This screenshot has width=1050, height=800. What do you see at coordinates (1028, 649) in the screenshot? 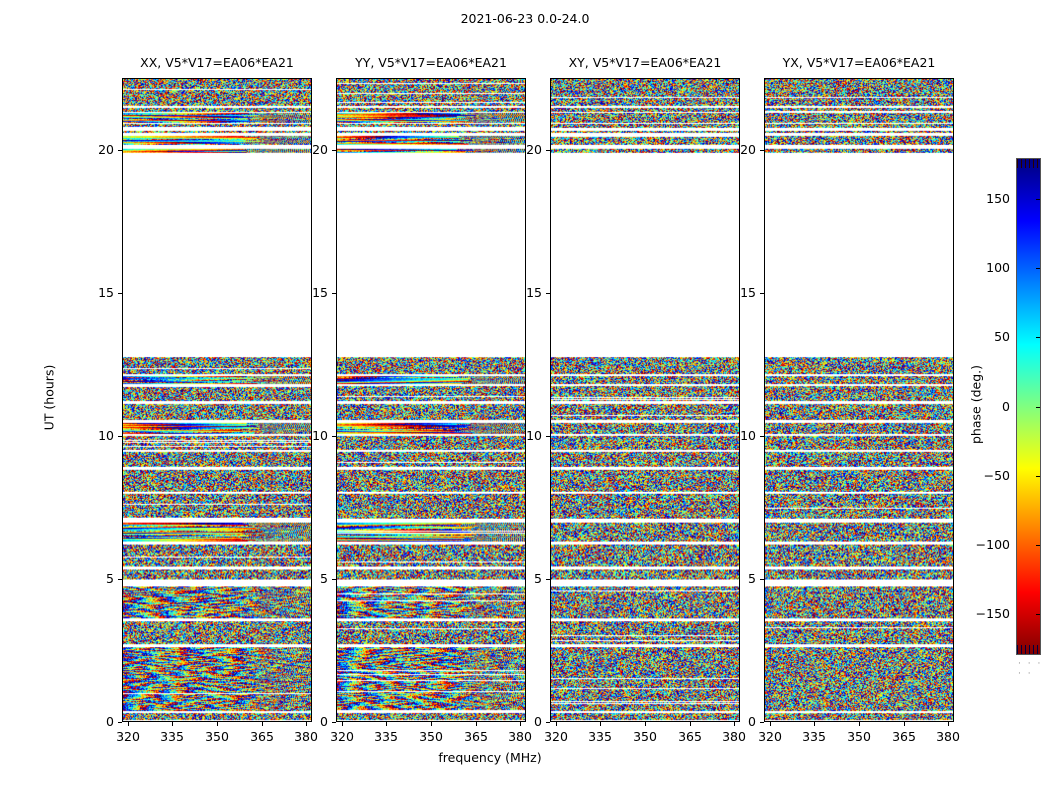
I see `colorbar-underflow-hatch` at bounding box center [1028, 649].